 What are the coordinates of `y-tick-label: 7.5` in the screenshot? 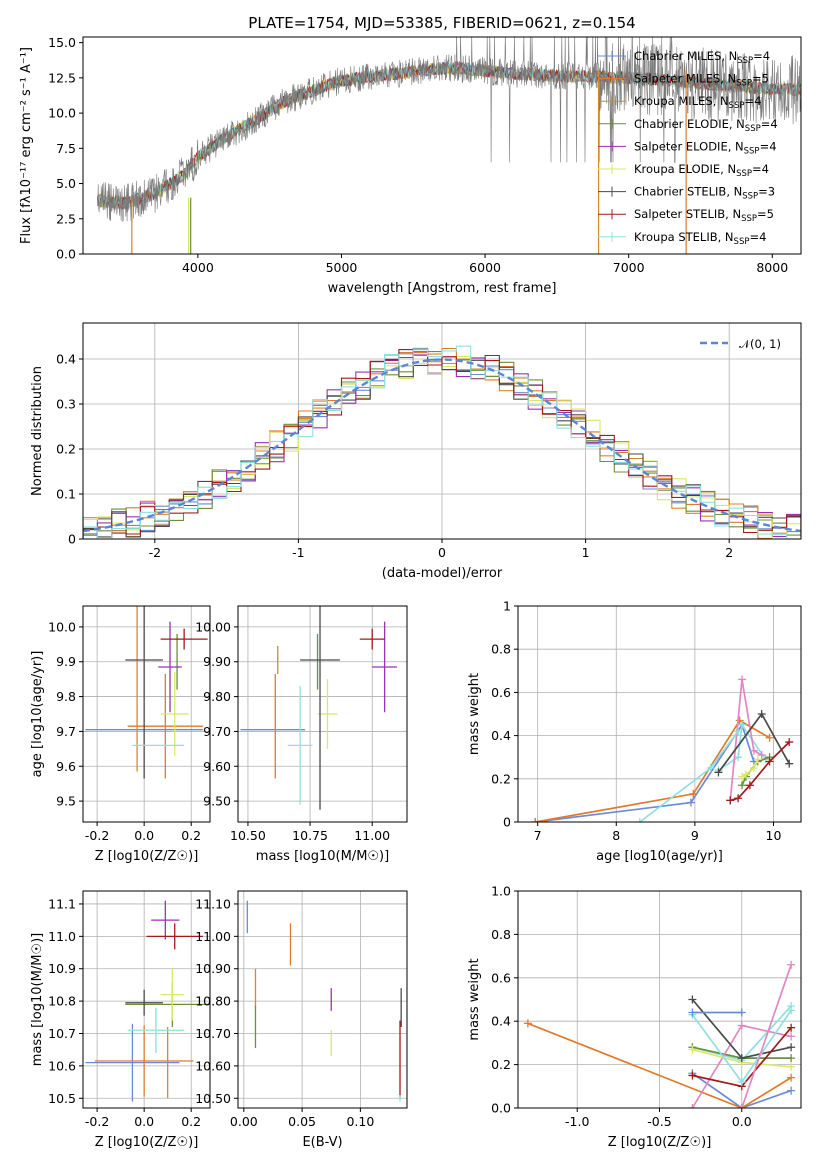 It's located at (66, 148).